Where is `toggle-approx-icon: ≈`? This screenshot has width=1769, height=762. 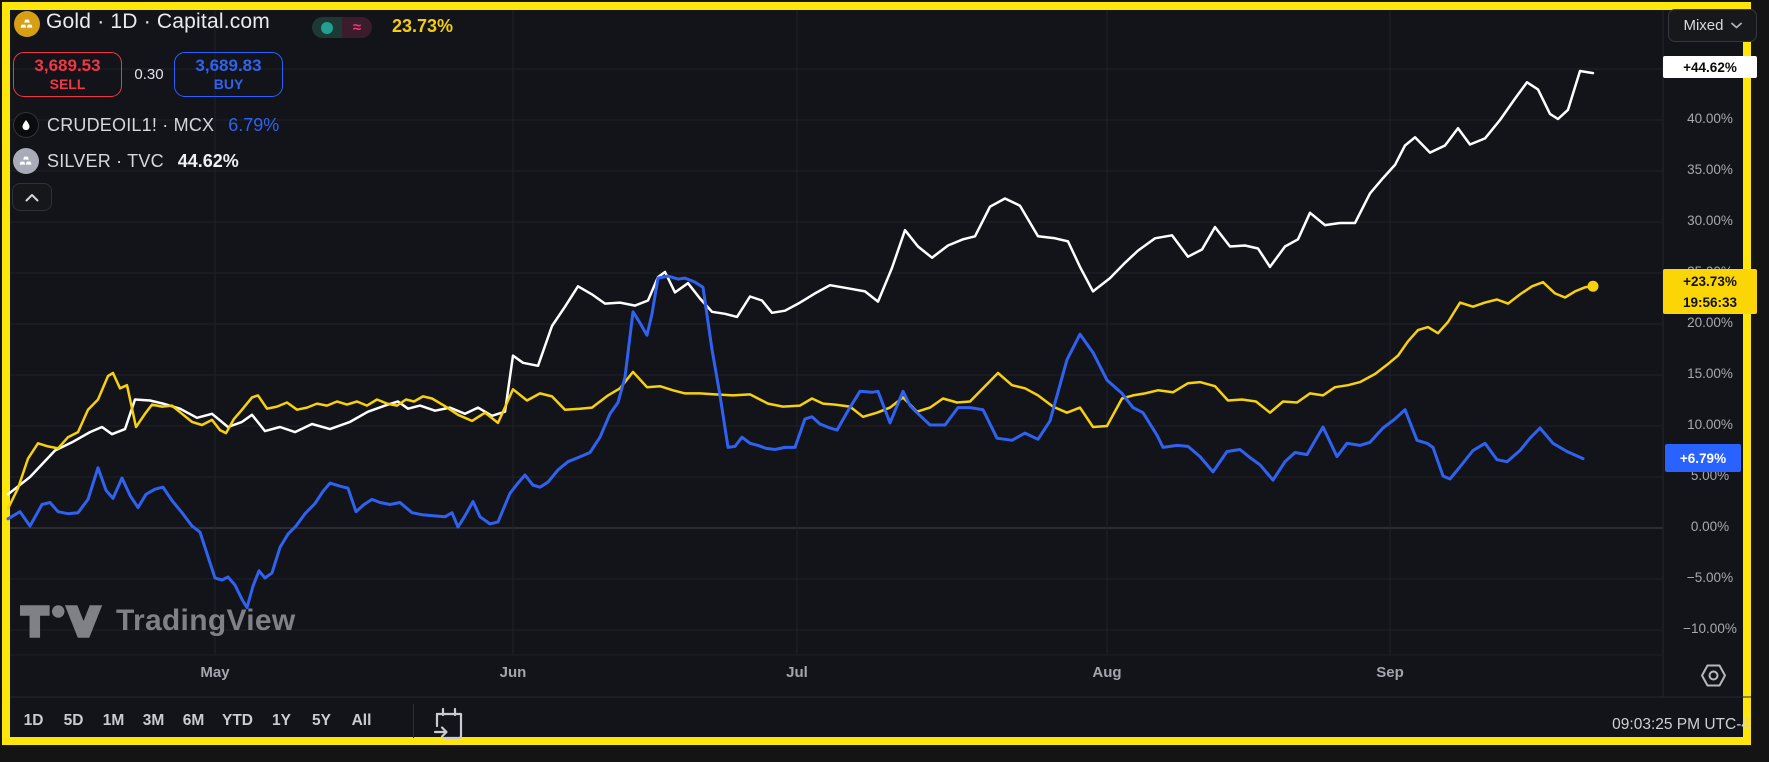
toggle-approx-icon: ≈ is located at coordinates (357, 27).